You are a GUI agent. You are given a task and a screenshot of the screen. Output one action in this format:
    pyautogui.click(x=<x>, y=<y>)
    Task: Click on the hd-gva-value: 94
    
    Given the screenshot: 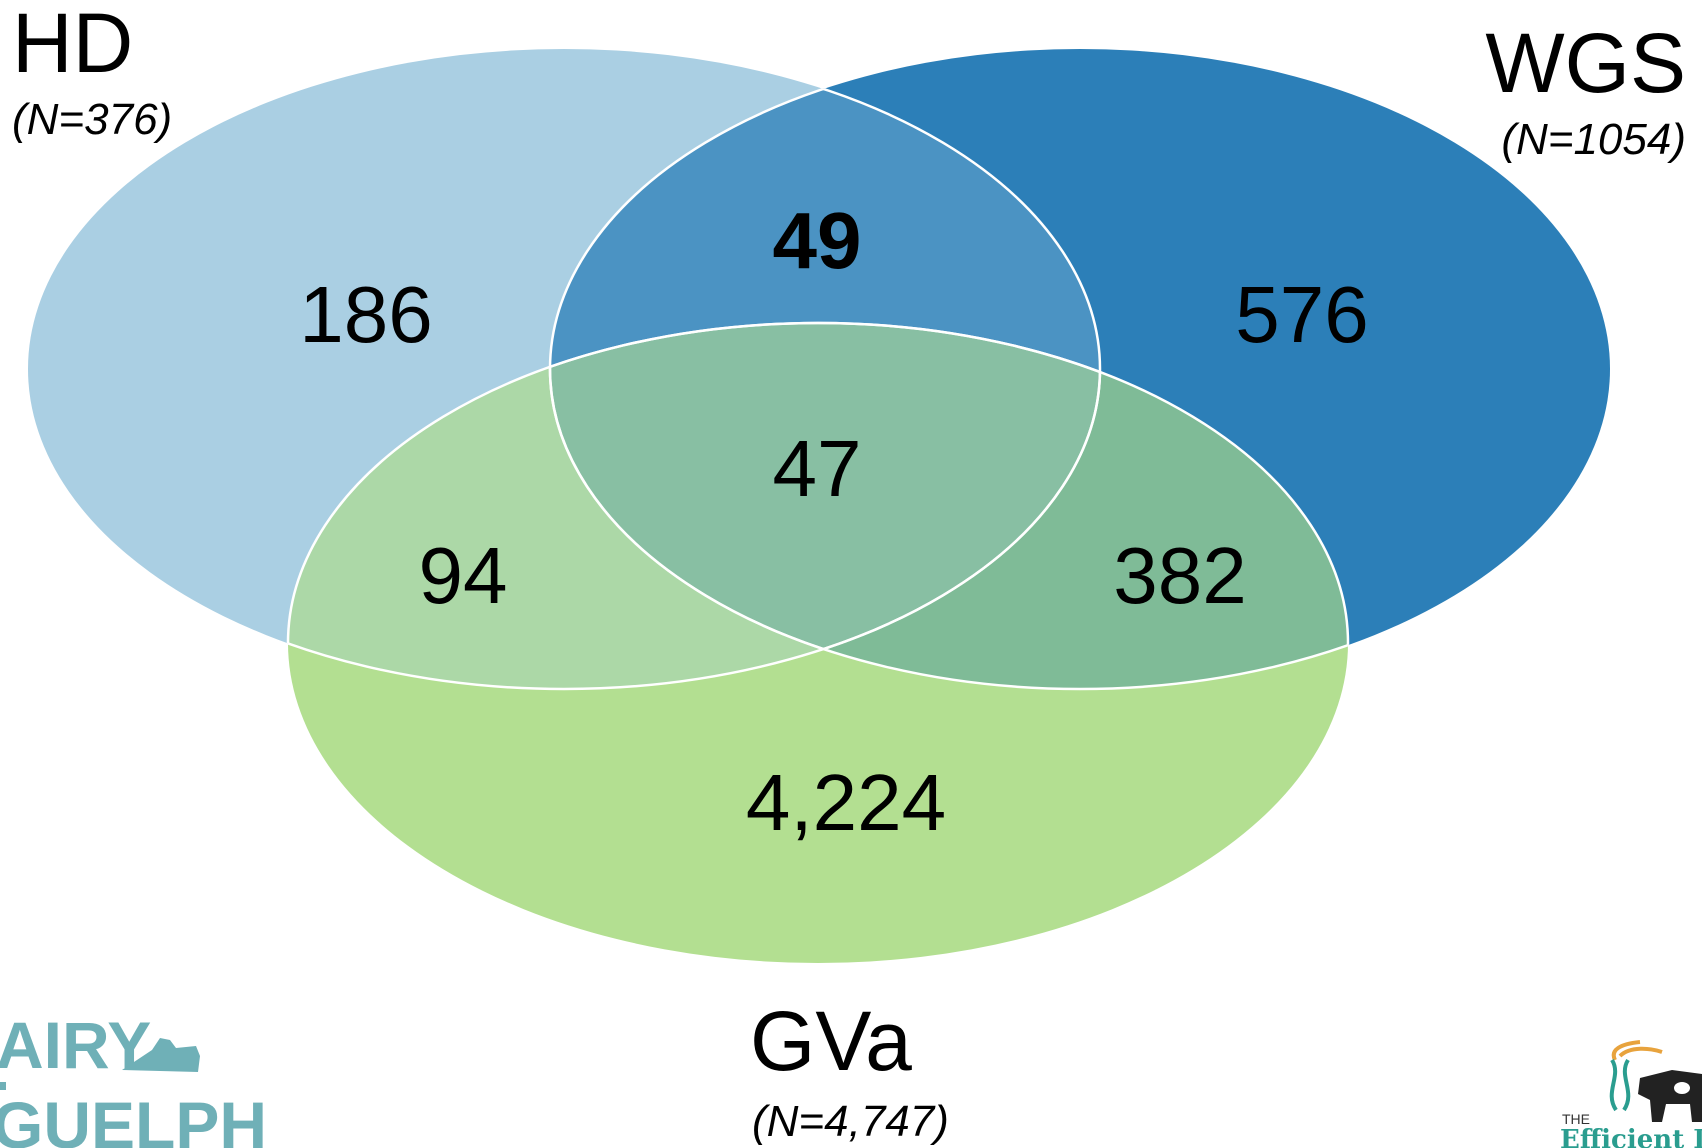 What is the action you would take?
    pyautogui.click(x=463, y=575)
    